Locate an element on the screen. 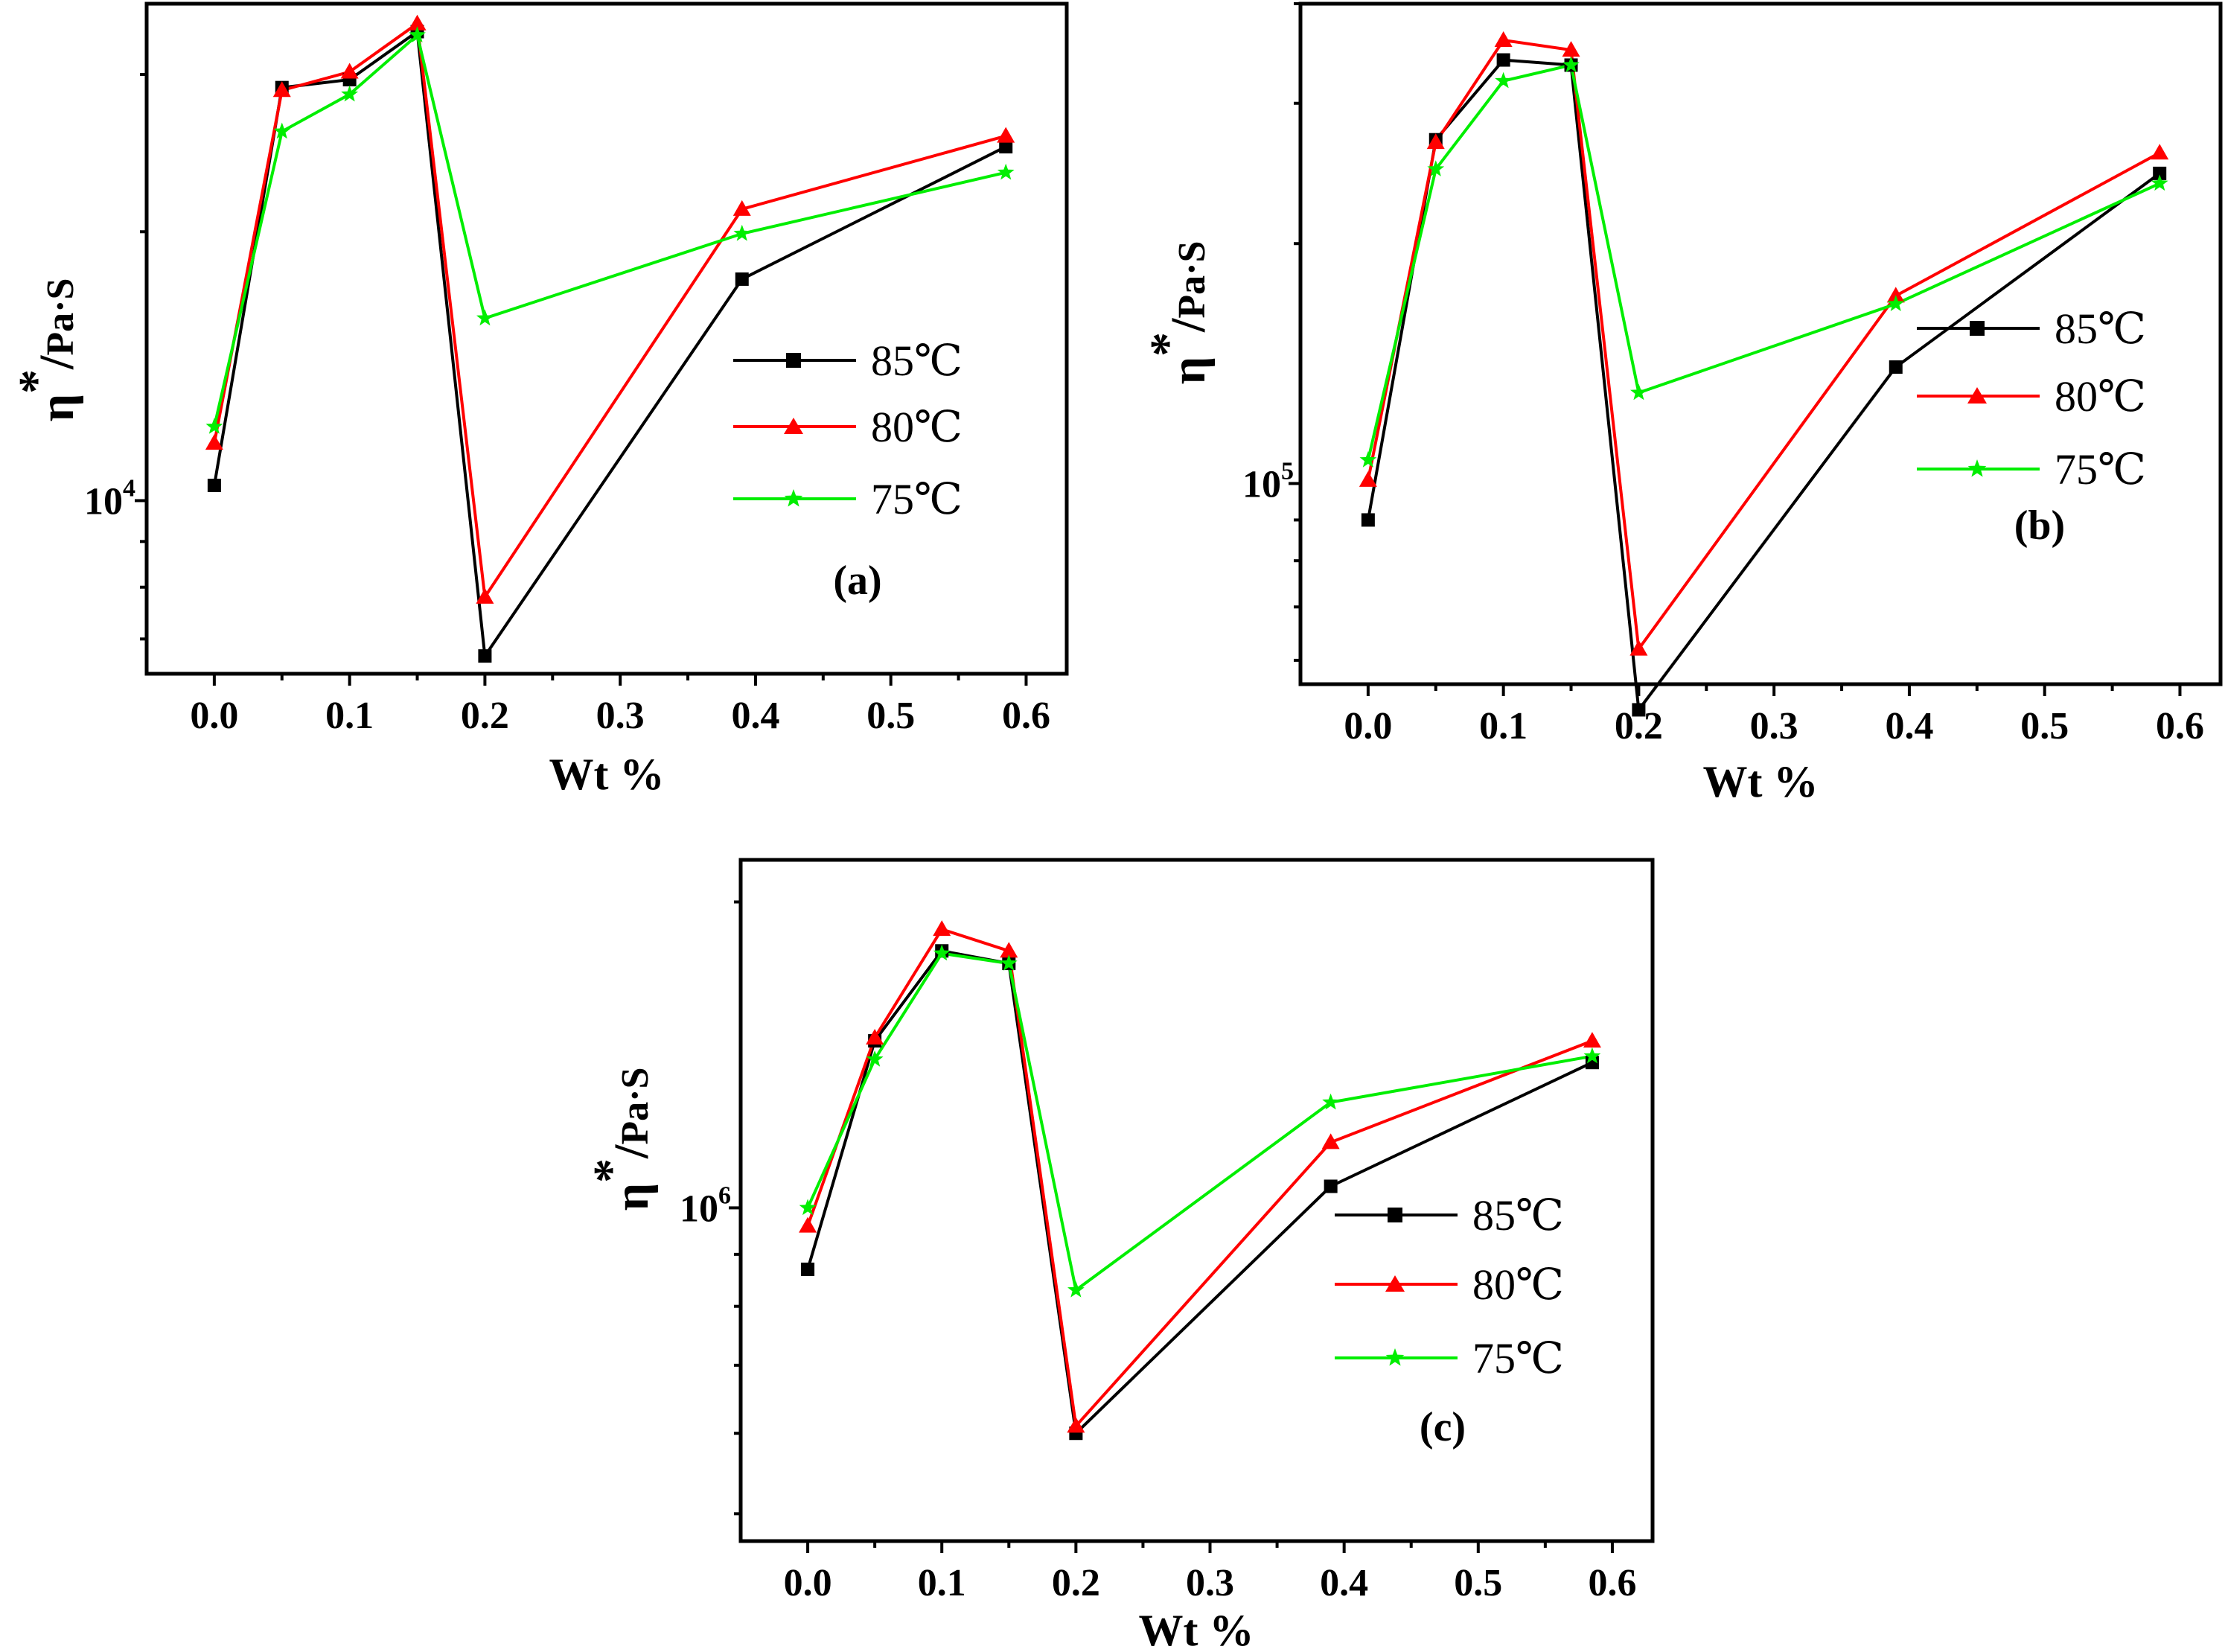  y-tick-label: 10⁶ is located at coordinates (706, 1206).